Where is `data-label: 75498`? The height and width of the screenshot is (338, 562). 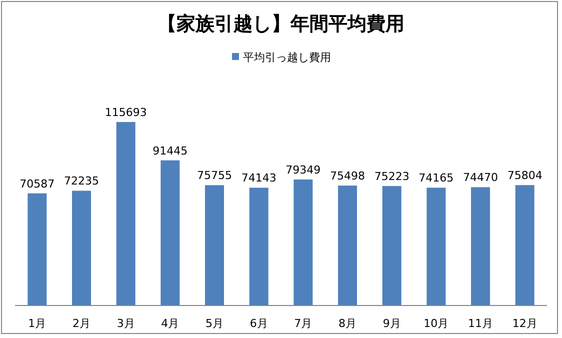 data-label: 75498 is located at coordinates (347, 176).